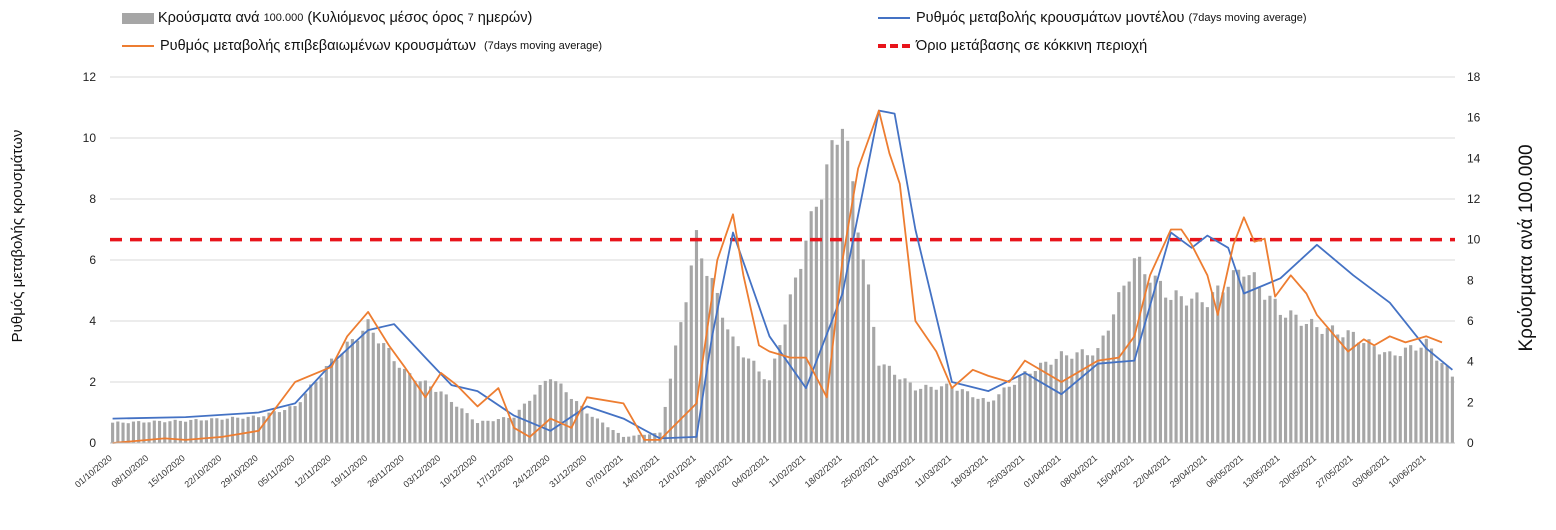 The width and height of the screenshot is (1556, 530). Describe the element at coordinates (531, 471) in the screenshot. I see `x-tick-label: 24/12/2020` at that location.